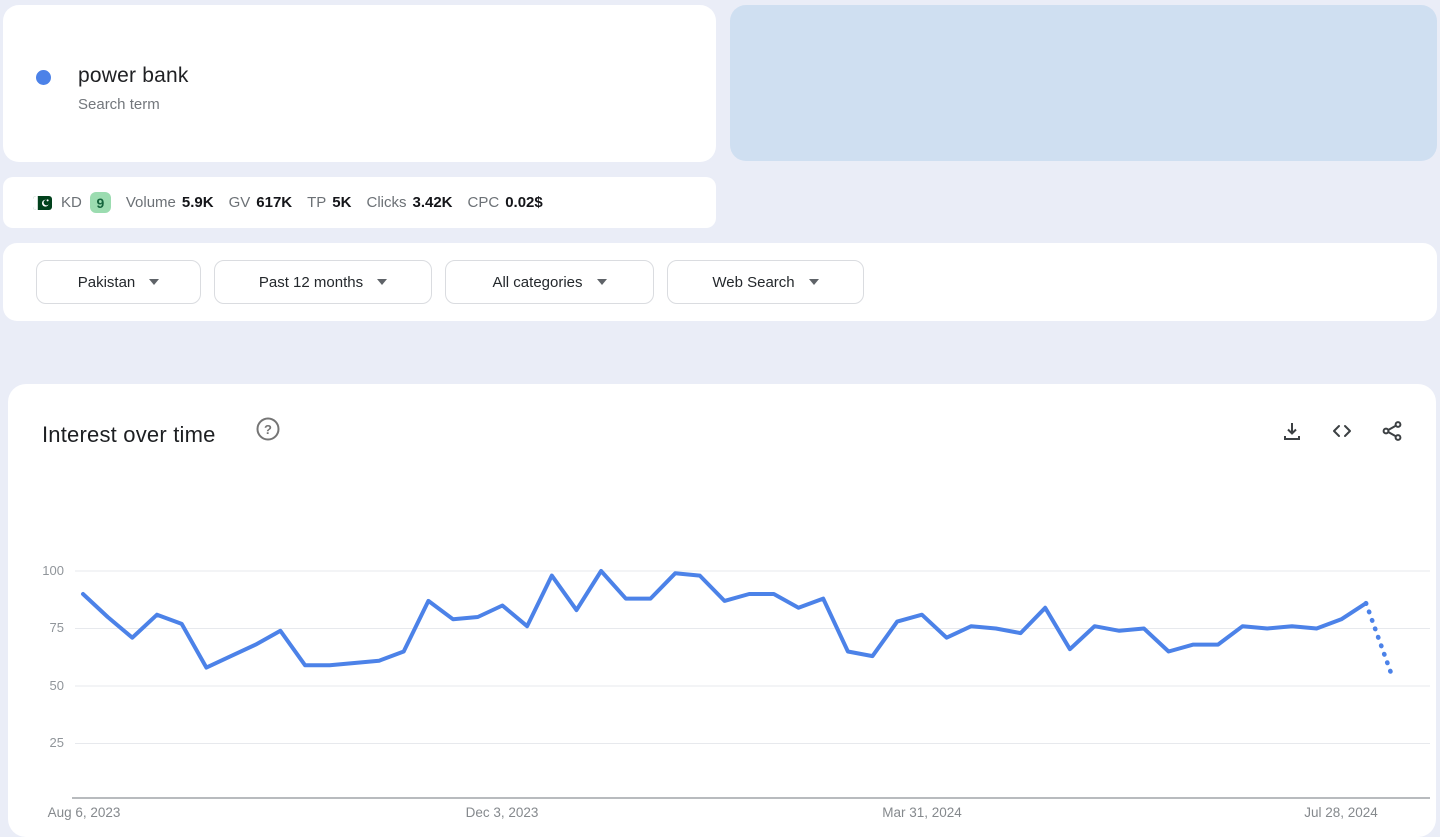 This screenshot has width=1440, height=837. I want to click on metric-tp: TP 5K, so click(329, 202).